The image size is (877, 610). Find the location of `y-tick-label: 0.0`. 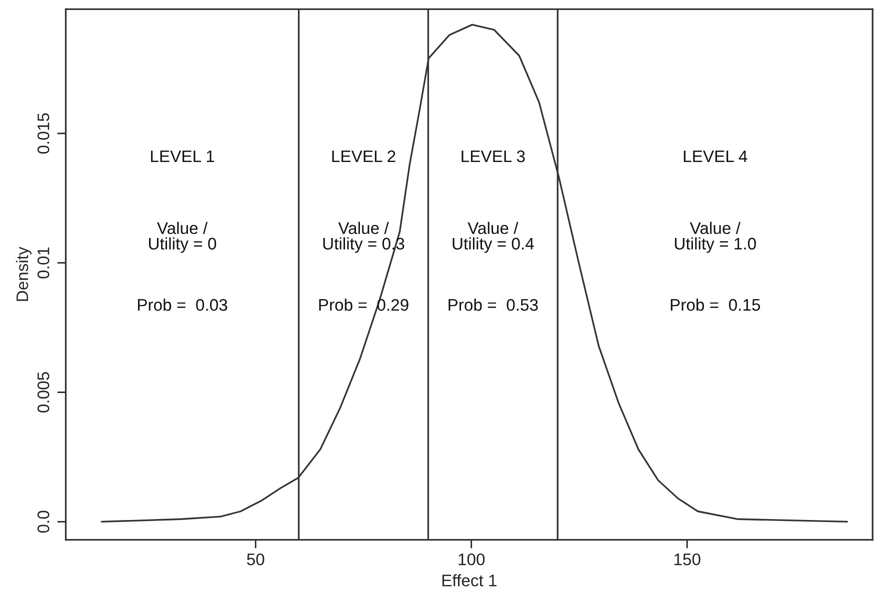

y-tick-label: 0.0 is located at coordinates (43, 521).